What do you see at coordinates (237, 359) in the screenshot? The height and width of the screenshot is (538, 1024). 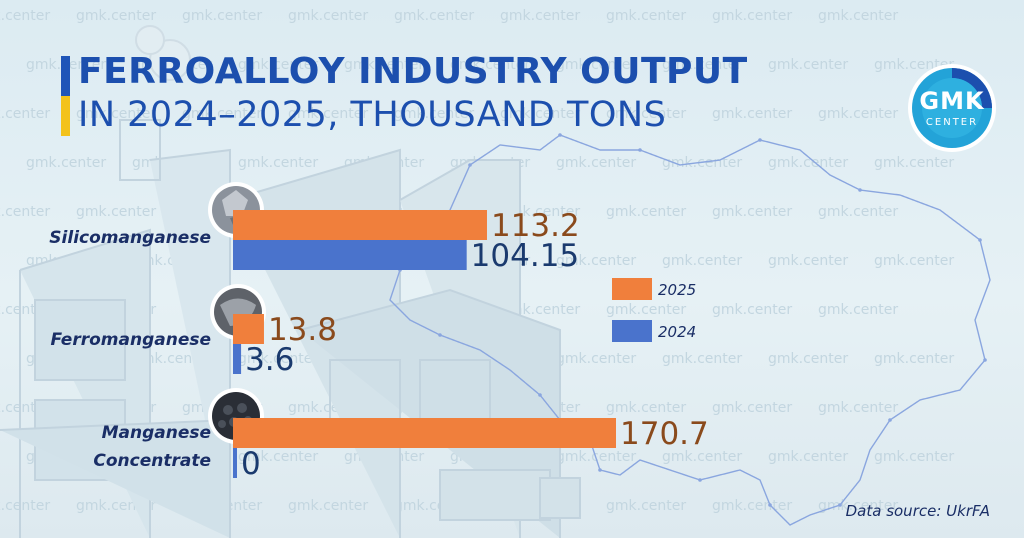 I see `bar-ferromanganese-2024` at bounding box center [237, 359].